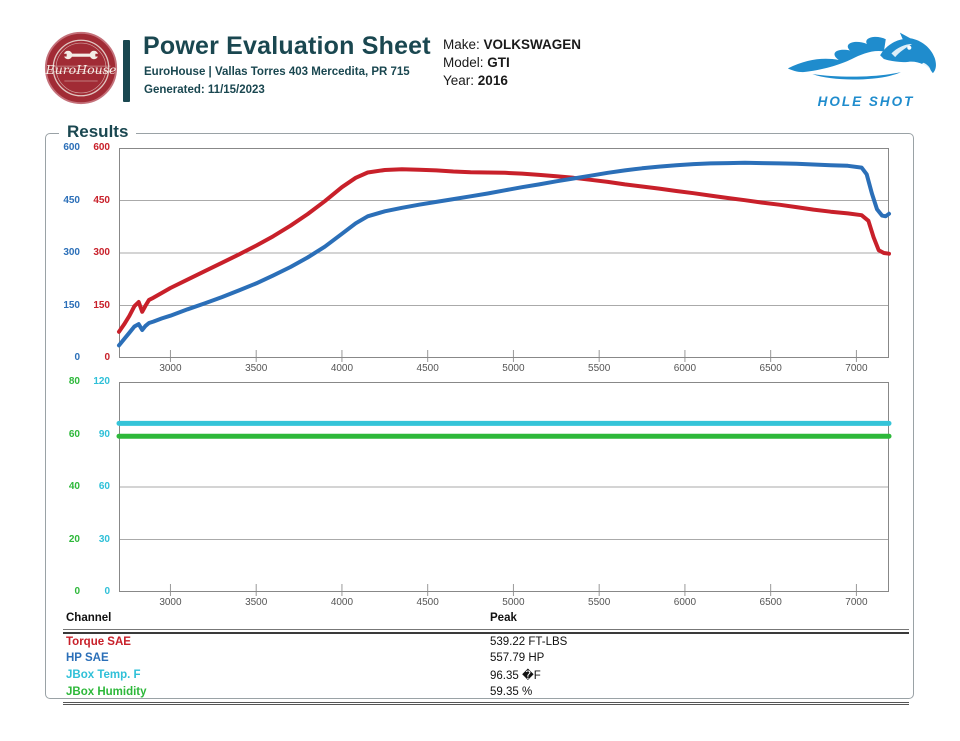  What do you see at coordinates (698, 620) in the screenshot?
I see `column-header-peak: Peak` at bounding box center [698, 620].